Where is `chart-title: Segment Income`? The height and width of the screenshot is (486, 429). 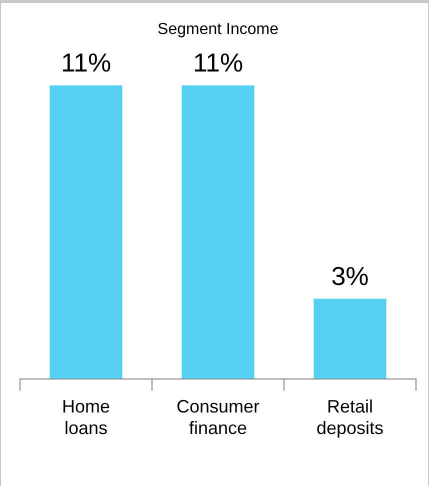 chart-title: Segment Income is located at coordinates (218, 29).